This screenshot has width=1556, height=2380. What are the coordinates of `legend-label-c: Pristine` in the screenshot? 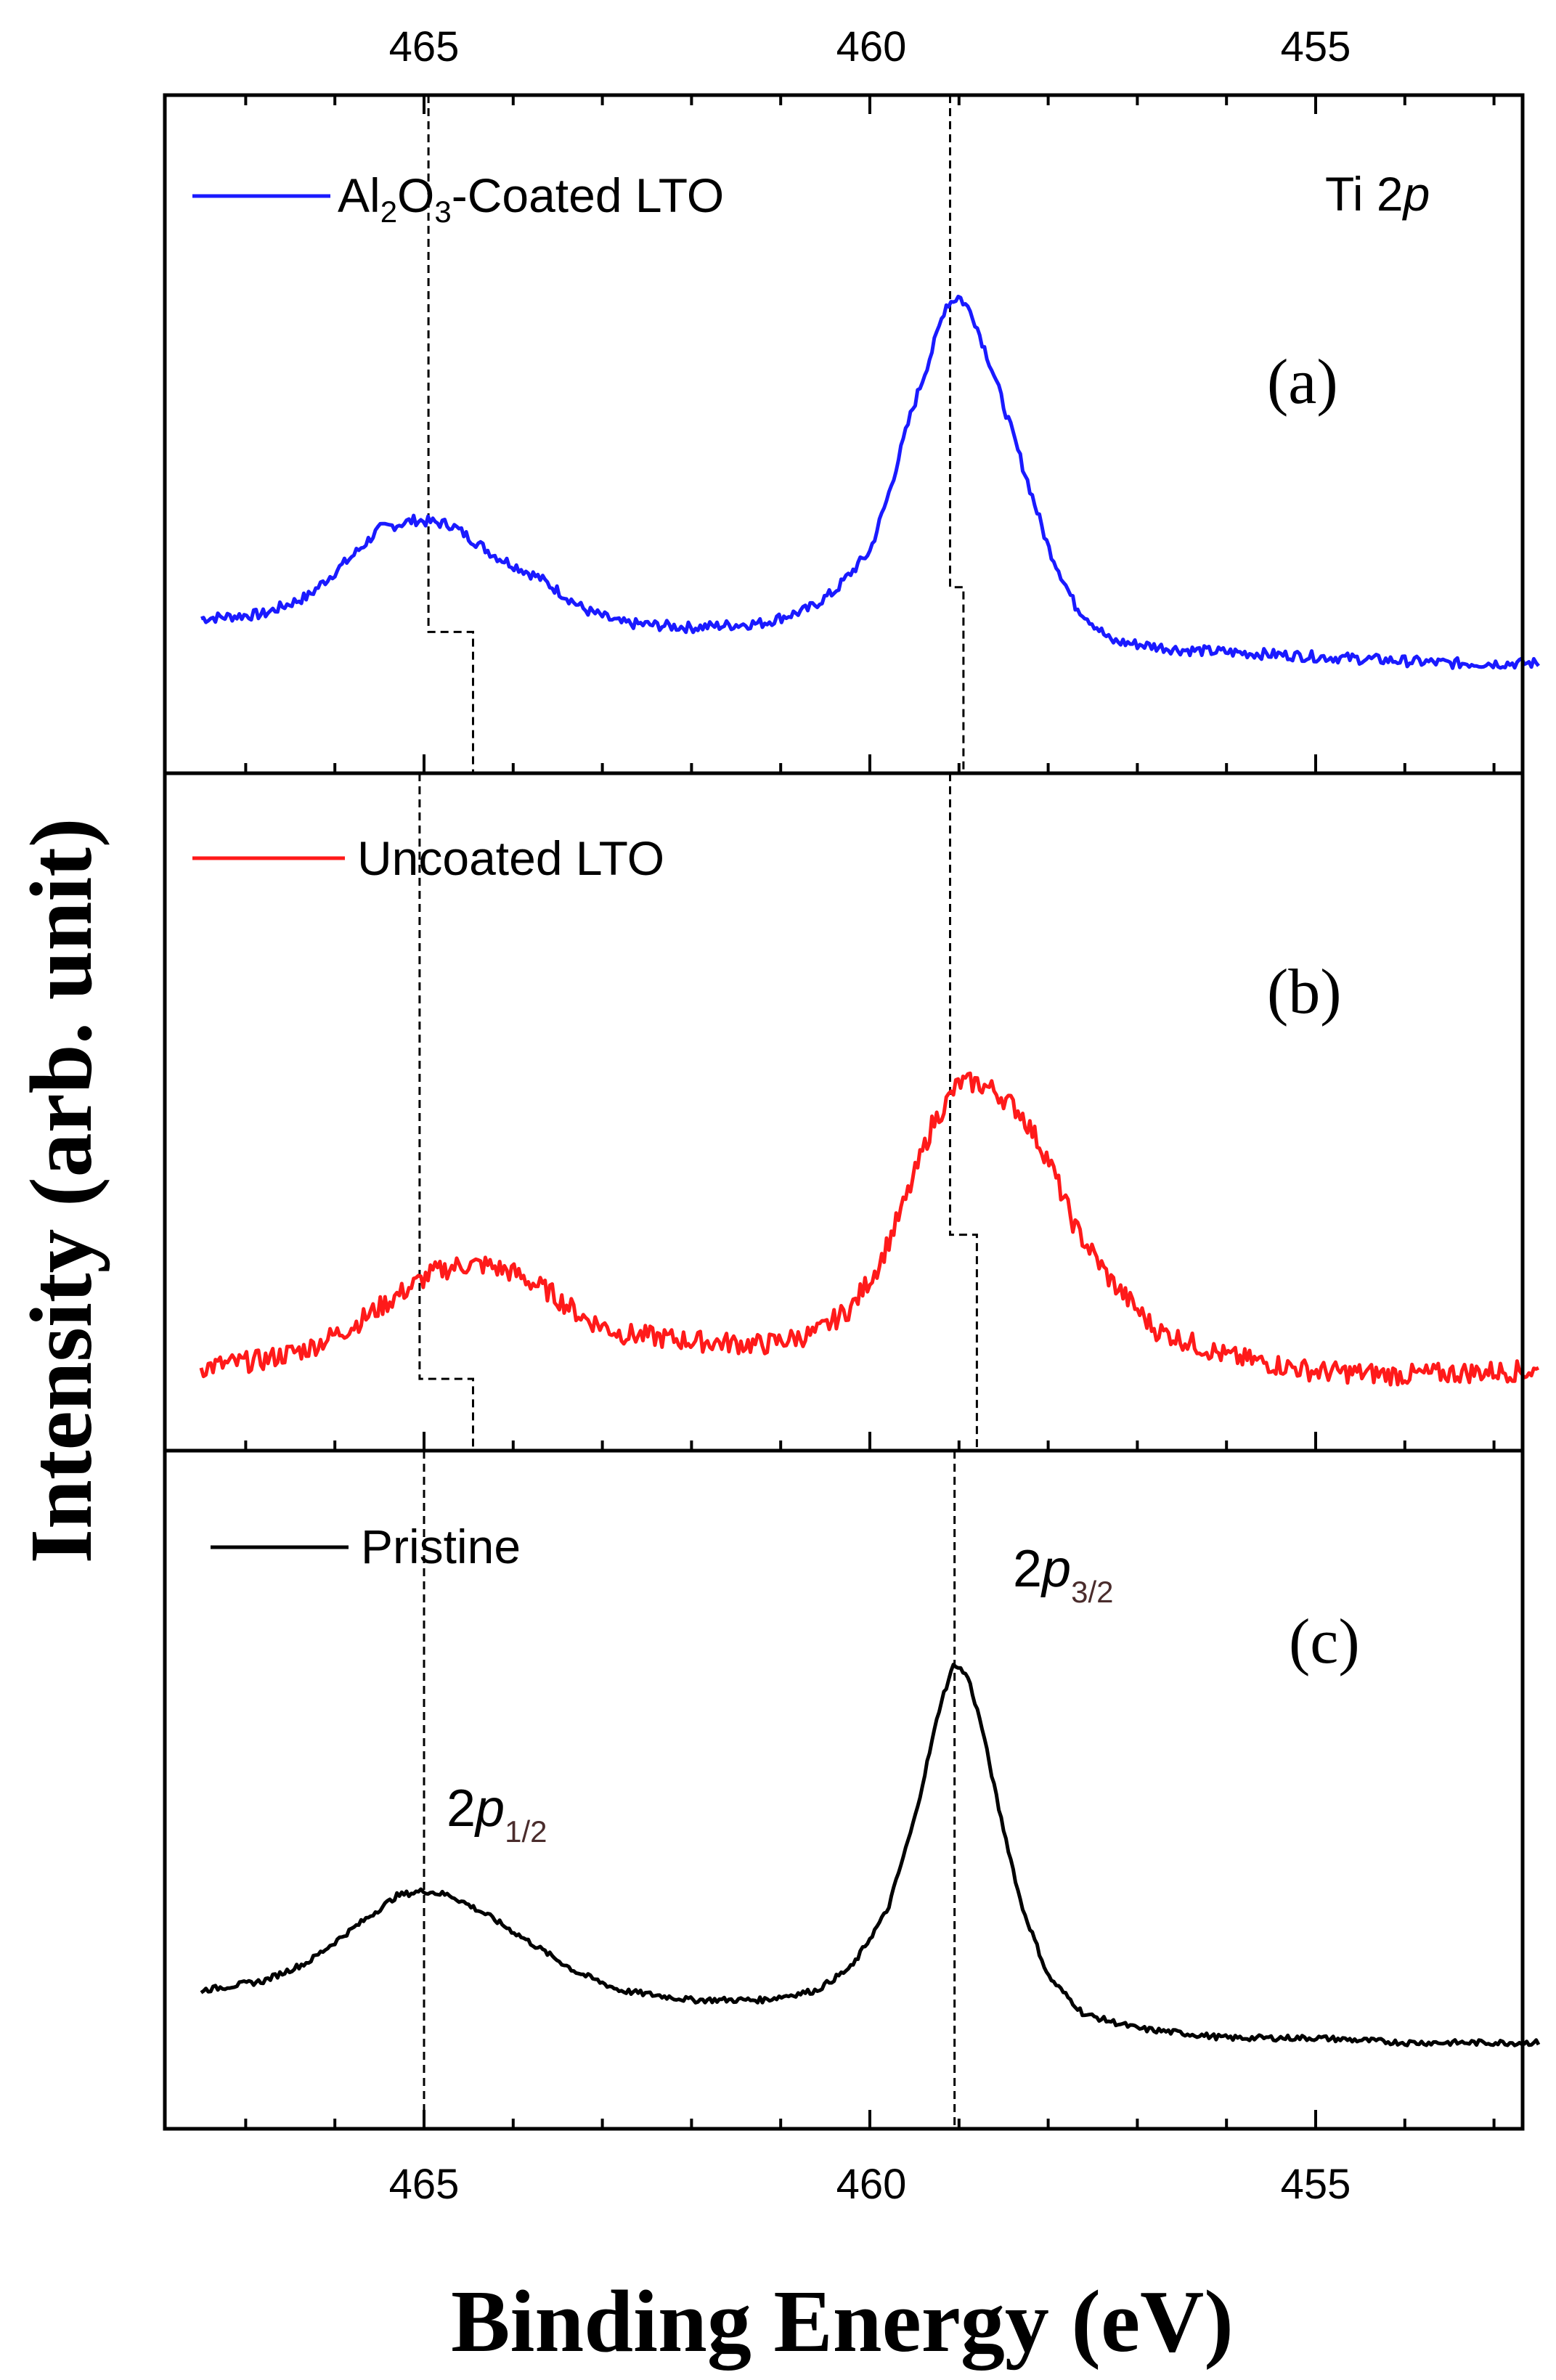 It's located at (441, 1546).